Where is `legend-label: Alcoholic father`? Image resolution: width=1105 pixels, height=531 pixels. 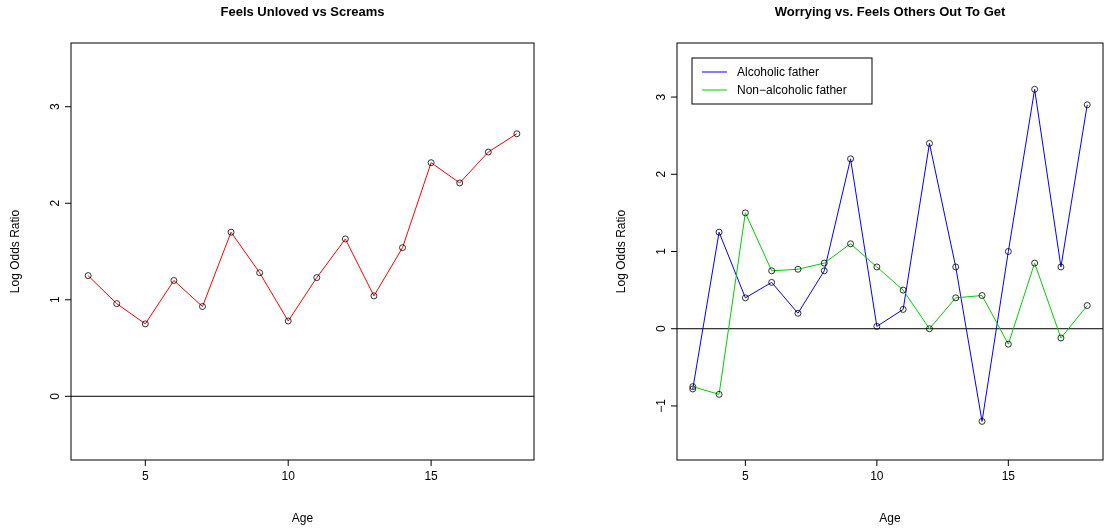
legend-label: Alcoholic father is located at coordinates (778, 72).